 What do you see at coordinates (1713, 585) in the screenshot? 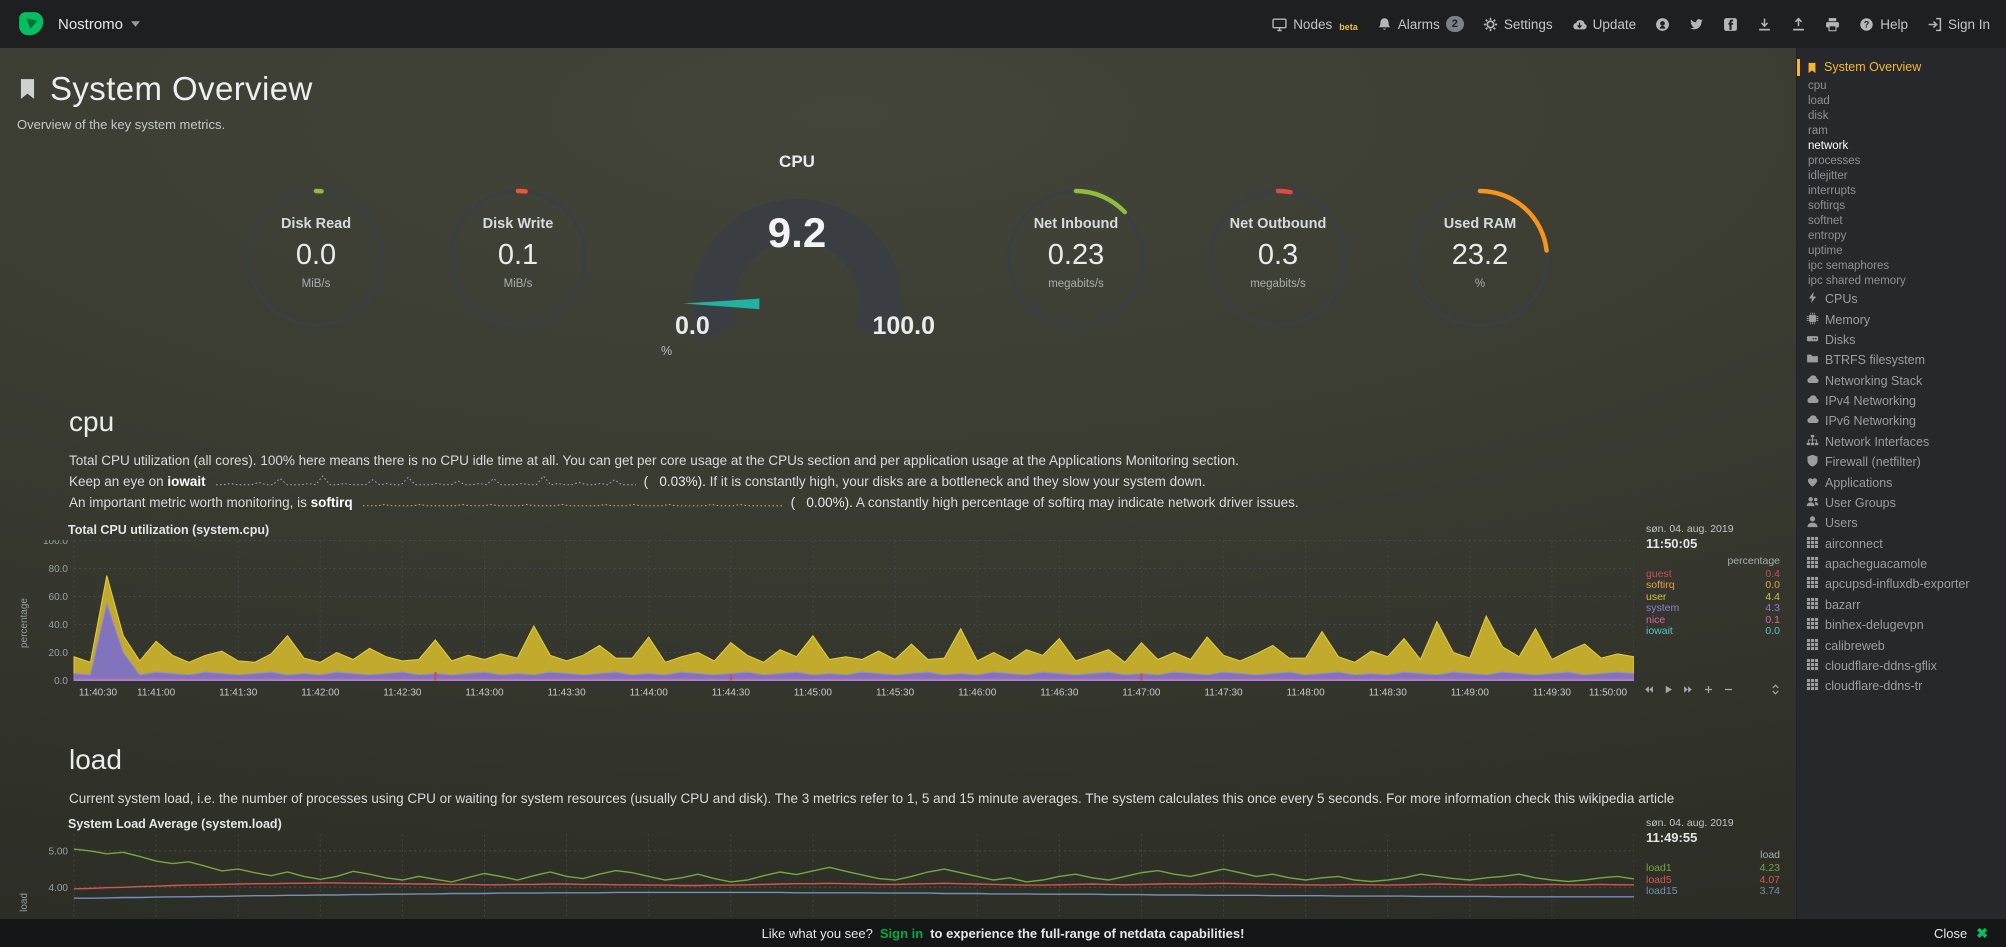
I see `legend-item-softirq: softirq 0.0` at bounding box center [1713, 585].